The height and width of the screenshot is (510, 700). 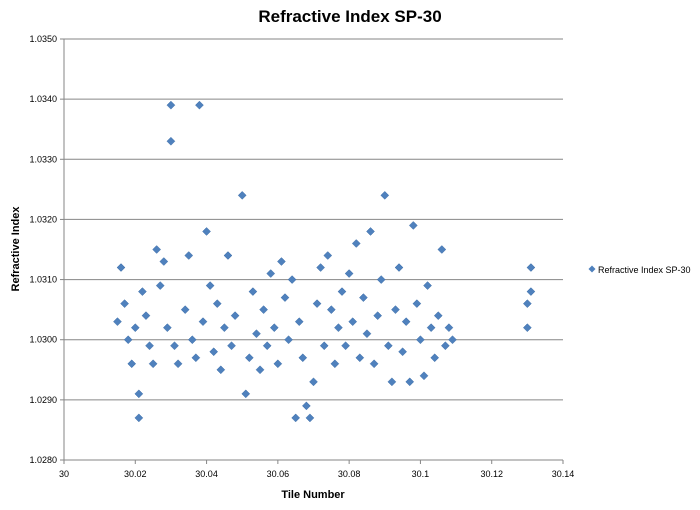 I want to click on x-tick-label: 30.08, so click(x=349, y=474).